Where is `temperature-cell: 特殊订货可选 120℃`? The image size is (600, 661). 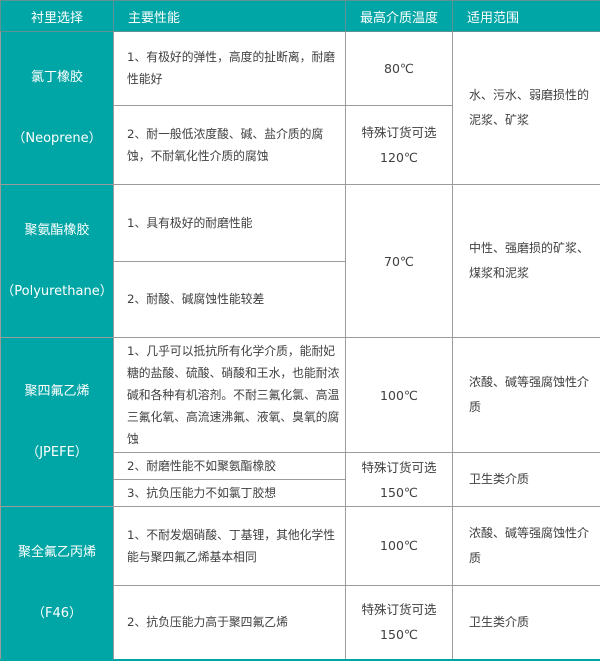
temperature-cell: 特殊订货可选 120℃ is located at coordinates (399, 145).